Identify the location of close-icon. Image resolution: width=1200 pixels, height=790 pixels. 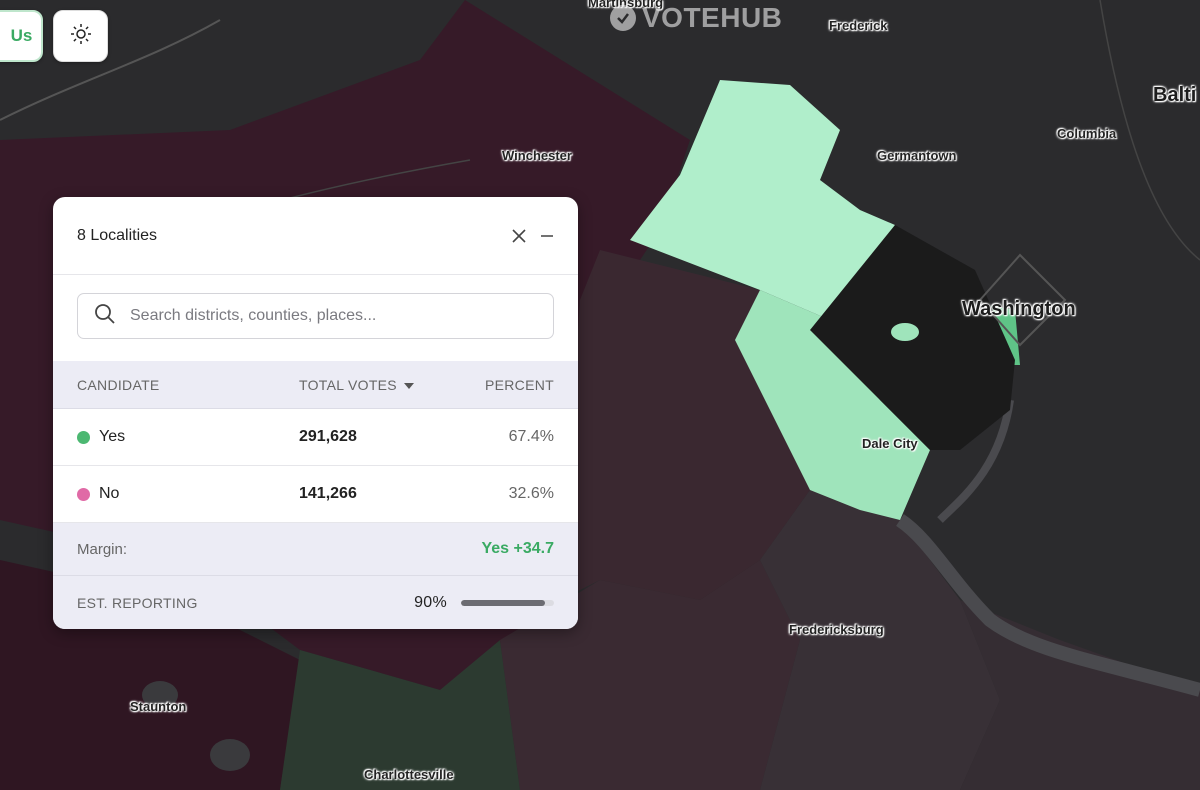
(519, 235).